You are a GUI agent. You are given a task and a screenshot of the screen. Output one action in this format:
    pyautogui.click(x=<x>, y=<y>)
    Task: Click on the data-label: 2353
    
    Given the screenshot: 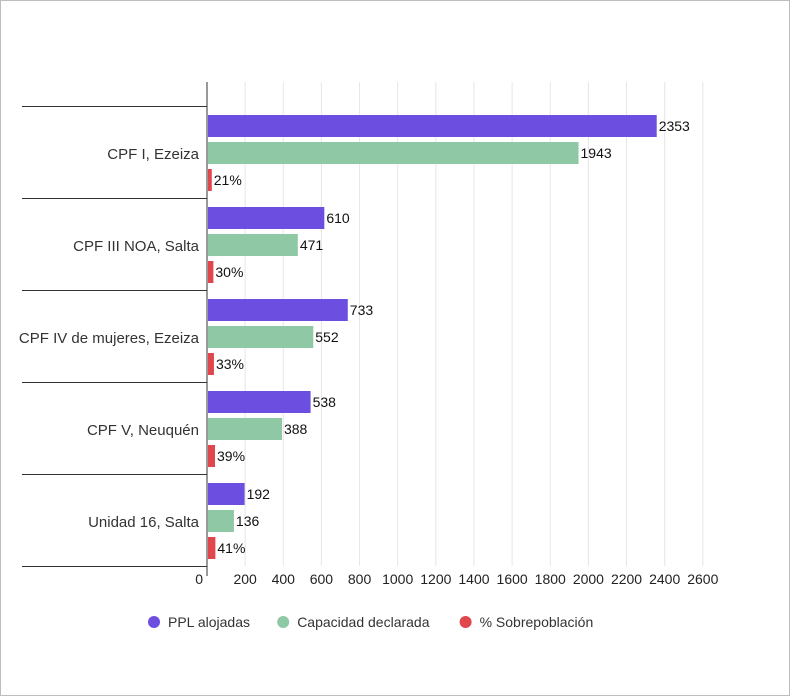 What is the action you would take?
    pyautogui.click(x=674, y=126)
    